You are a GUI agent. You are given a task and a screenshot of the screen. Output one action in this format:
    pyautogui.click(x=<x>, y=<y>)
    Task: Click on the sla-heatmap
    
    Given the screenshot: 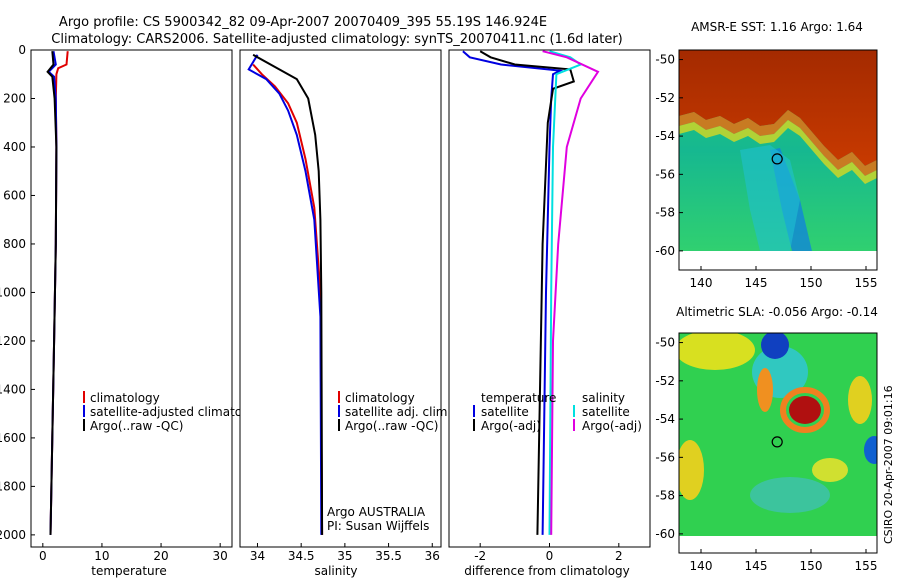 What is the action you would take?
    pyautogui.click(x=778, y=434)
    